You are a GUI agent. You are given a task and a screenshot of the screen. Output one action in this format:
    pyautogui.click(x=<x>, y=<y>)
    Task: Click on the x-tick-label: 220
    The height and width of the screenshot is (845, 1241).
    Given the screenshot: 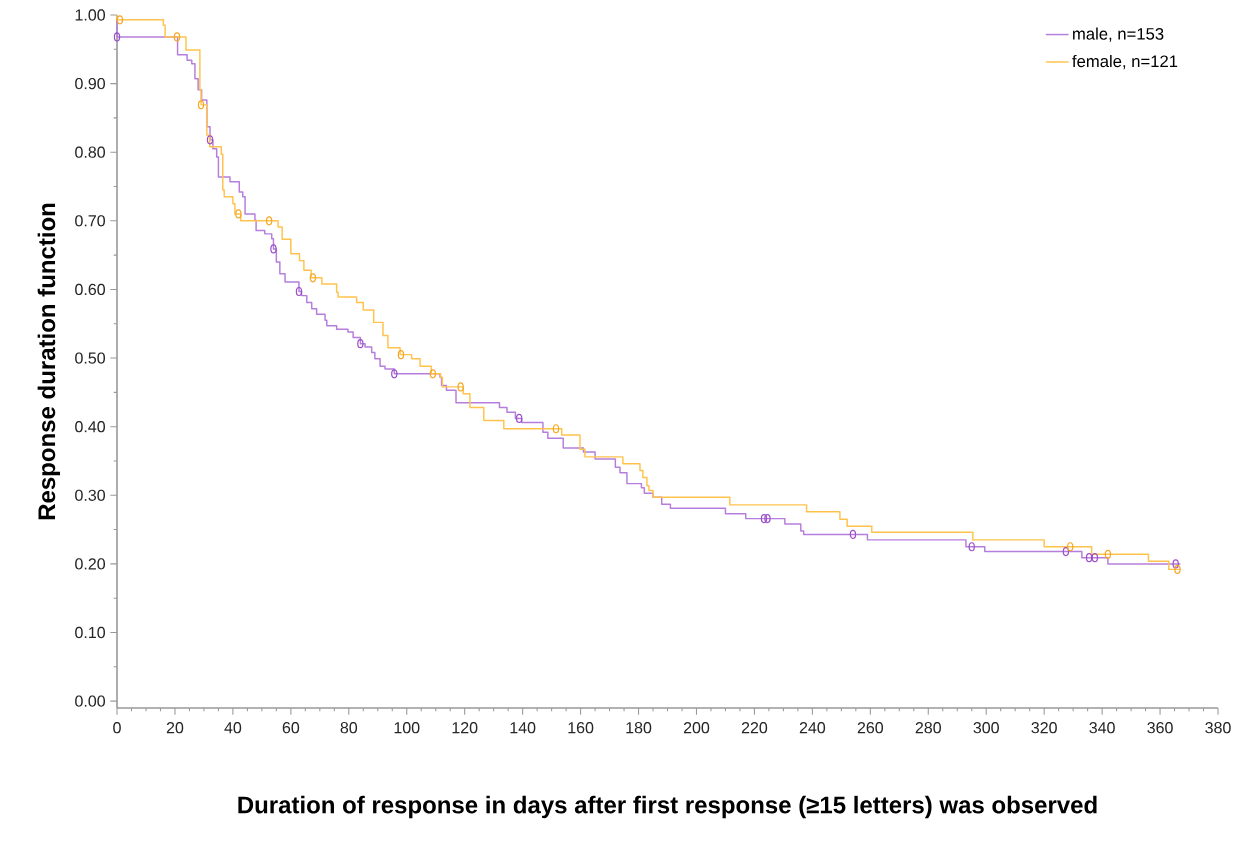 What is the action you would take?
    pyautogui.click(x=754, y=728)
    